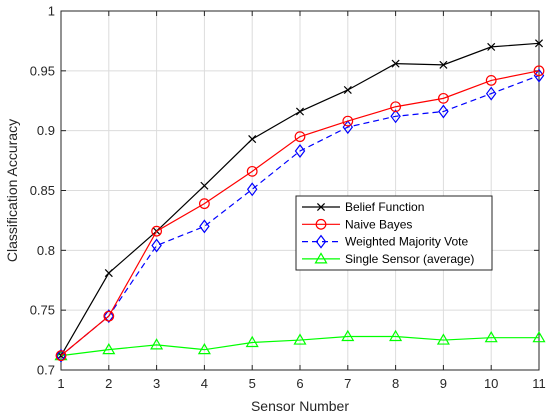  What do you see at coordinates (156, 383) in the screenshot?
I see `x-tick-label: 3` at bounding box center [156, 383].